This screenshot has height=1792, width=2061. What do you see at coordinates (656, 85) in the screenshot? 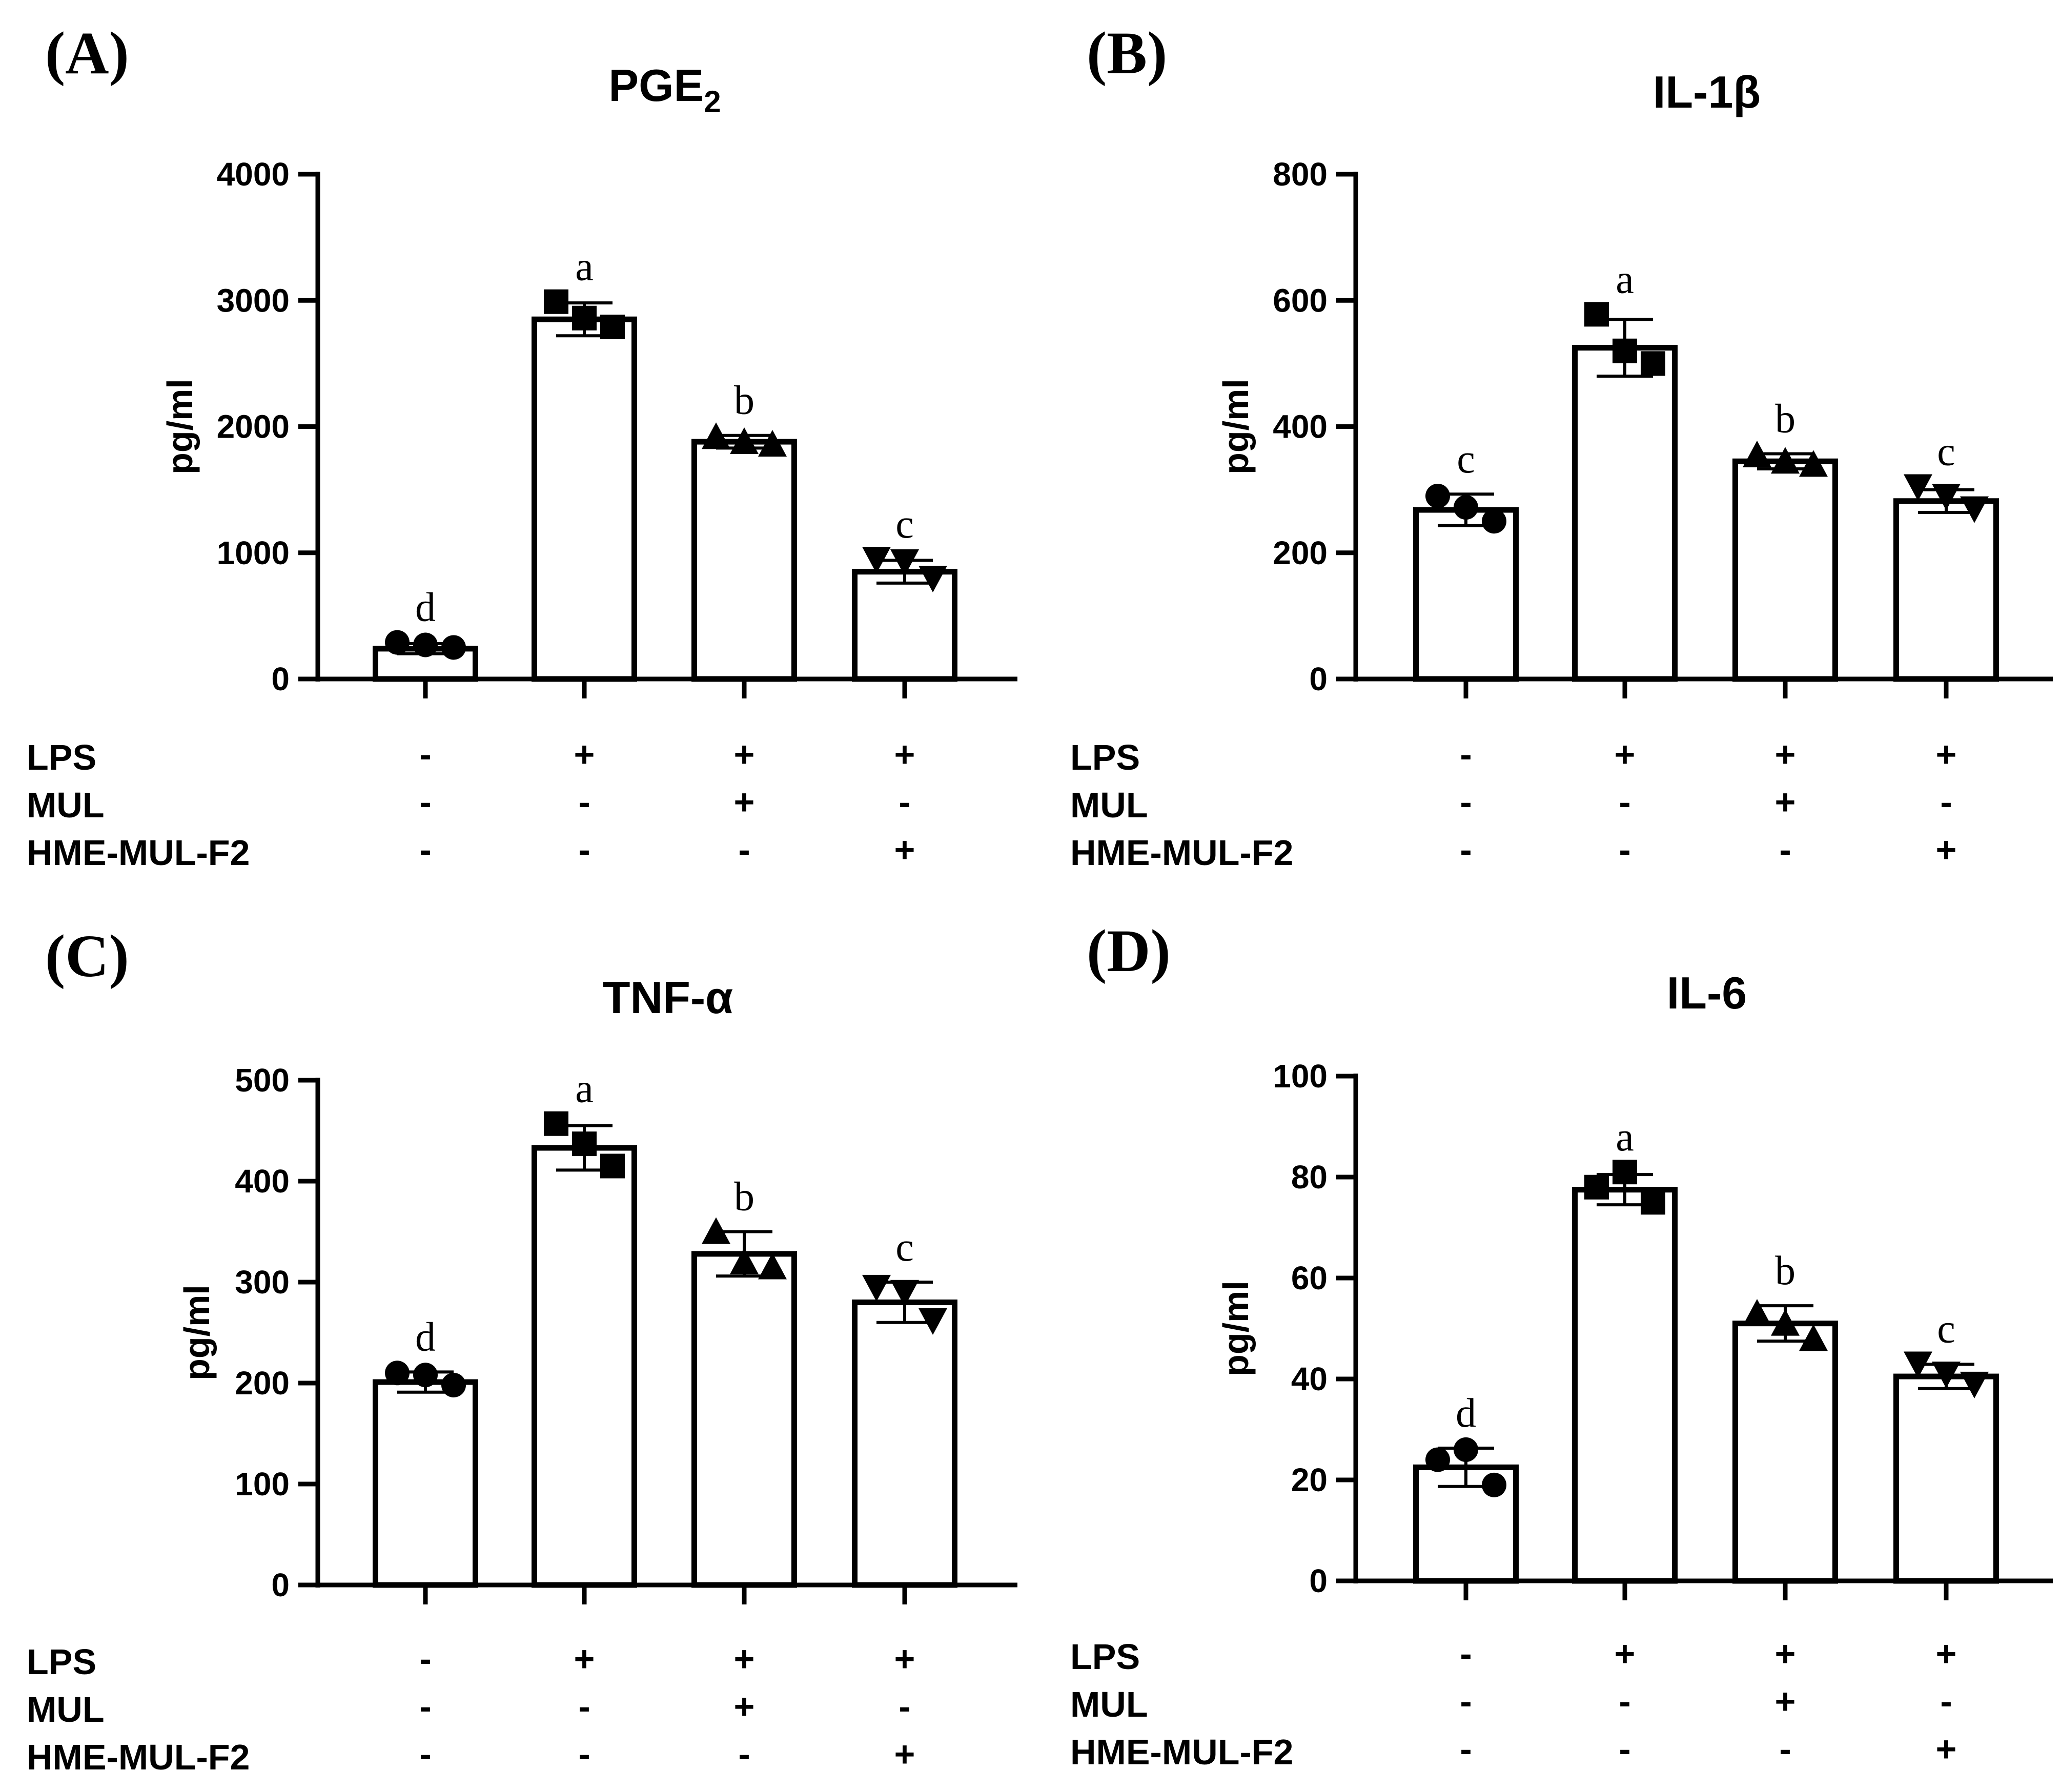
I see `chart-title-main: PGE` at bounding box center [656, 85].